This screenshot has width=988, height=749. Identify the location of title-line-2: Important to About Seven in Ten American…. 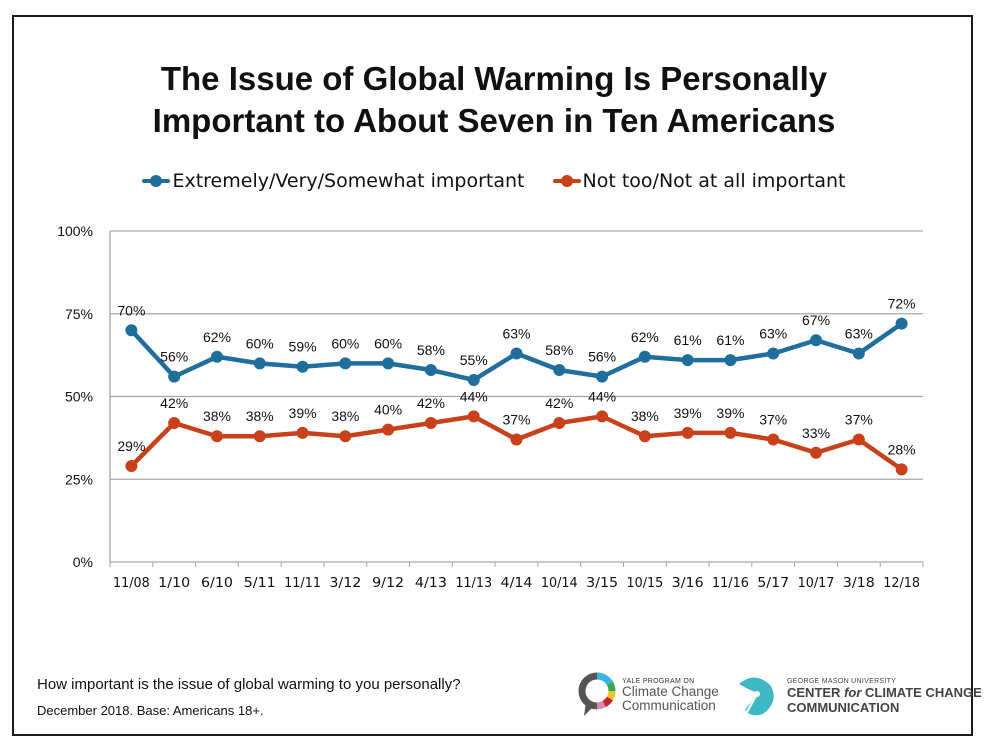
(494, 120).